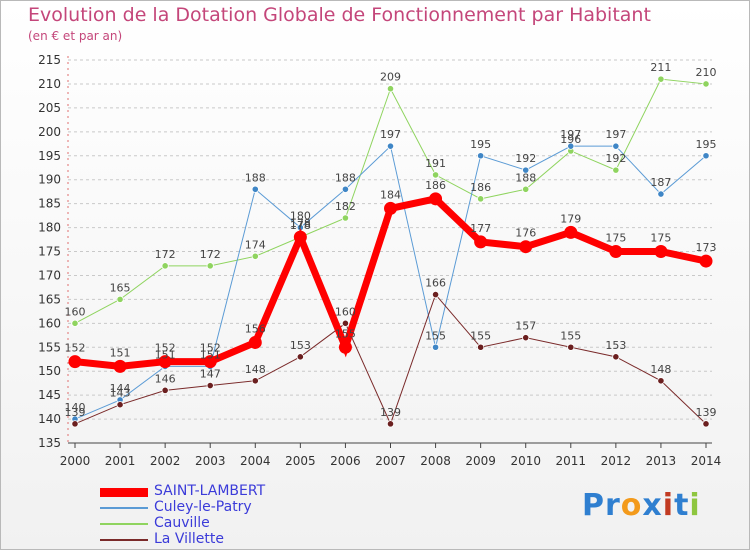 The image size is (750, 550). I want to click on data-label-cauville: 165, so click(120, 287).